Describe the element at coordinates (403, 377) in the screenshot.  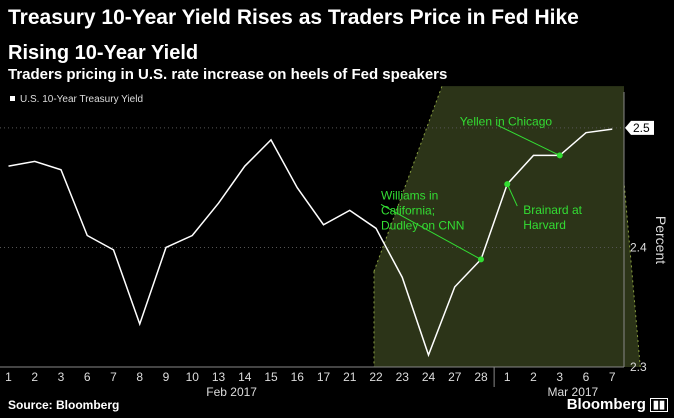
I see `x-tick-label: 23` at that location.